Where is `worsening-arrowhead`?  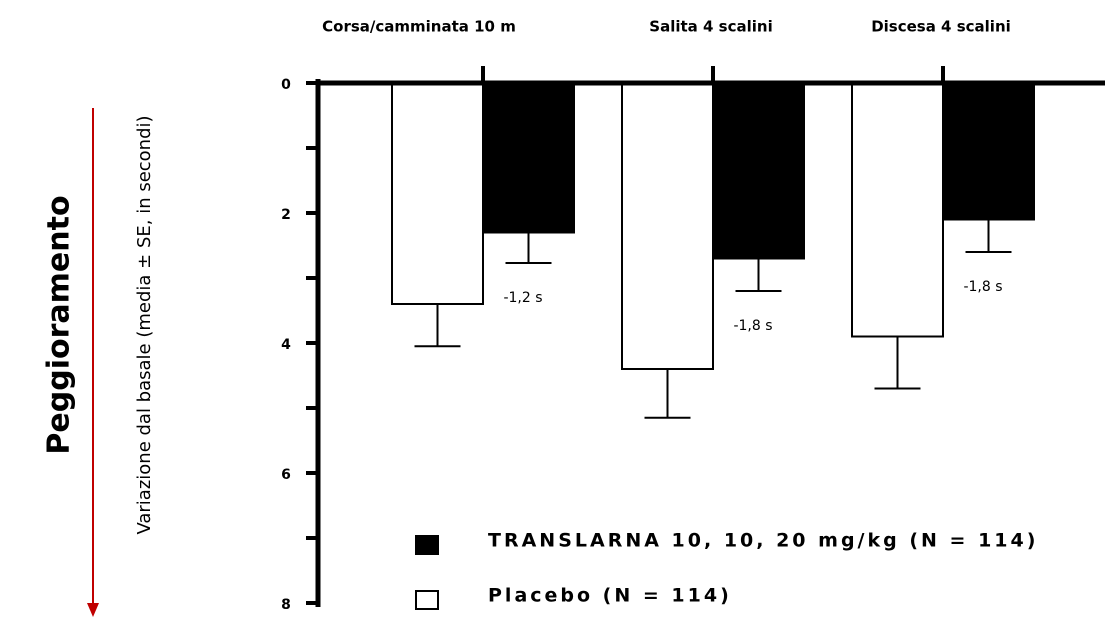 worsening-arrowhead is located at coordinates (93, 610).